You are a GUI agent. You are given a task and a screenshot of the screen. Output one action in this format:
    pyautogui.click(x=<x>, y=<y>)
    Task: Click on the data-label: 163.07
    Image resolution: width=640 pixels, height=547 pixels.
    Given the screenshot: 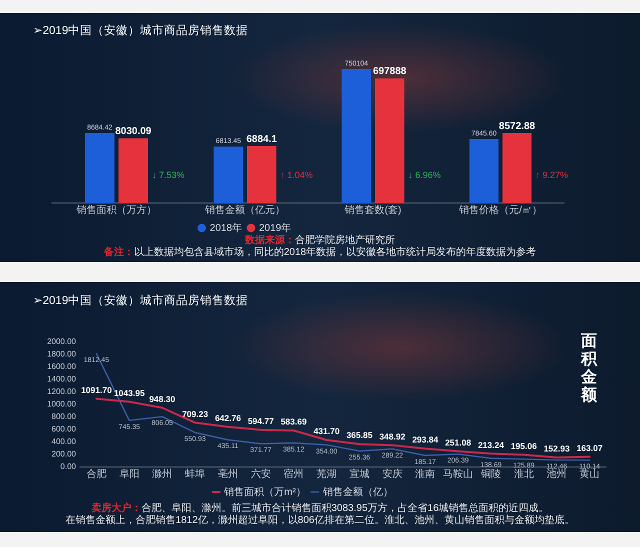 What is the action you would take?
    pyautogui.click(x=589, y=447)
    